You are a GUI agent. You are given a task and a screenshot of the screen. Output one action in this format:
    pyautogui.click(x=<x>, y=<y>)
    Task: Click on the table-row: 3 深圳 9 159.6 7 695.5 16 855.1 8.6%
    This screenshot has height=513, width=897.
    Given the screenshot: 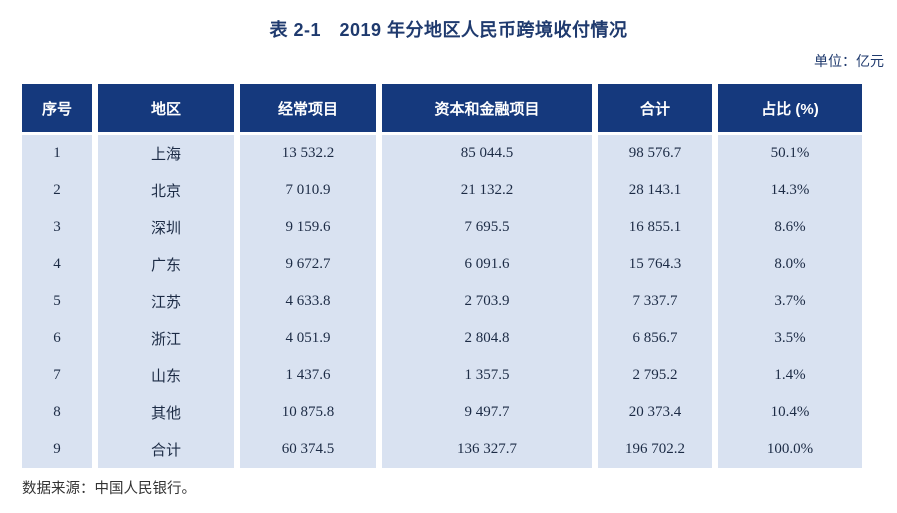 What is the action you would take?
    pyautogui.click(x=442, y=227)
    